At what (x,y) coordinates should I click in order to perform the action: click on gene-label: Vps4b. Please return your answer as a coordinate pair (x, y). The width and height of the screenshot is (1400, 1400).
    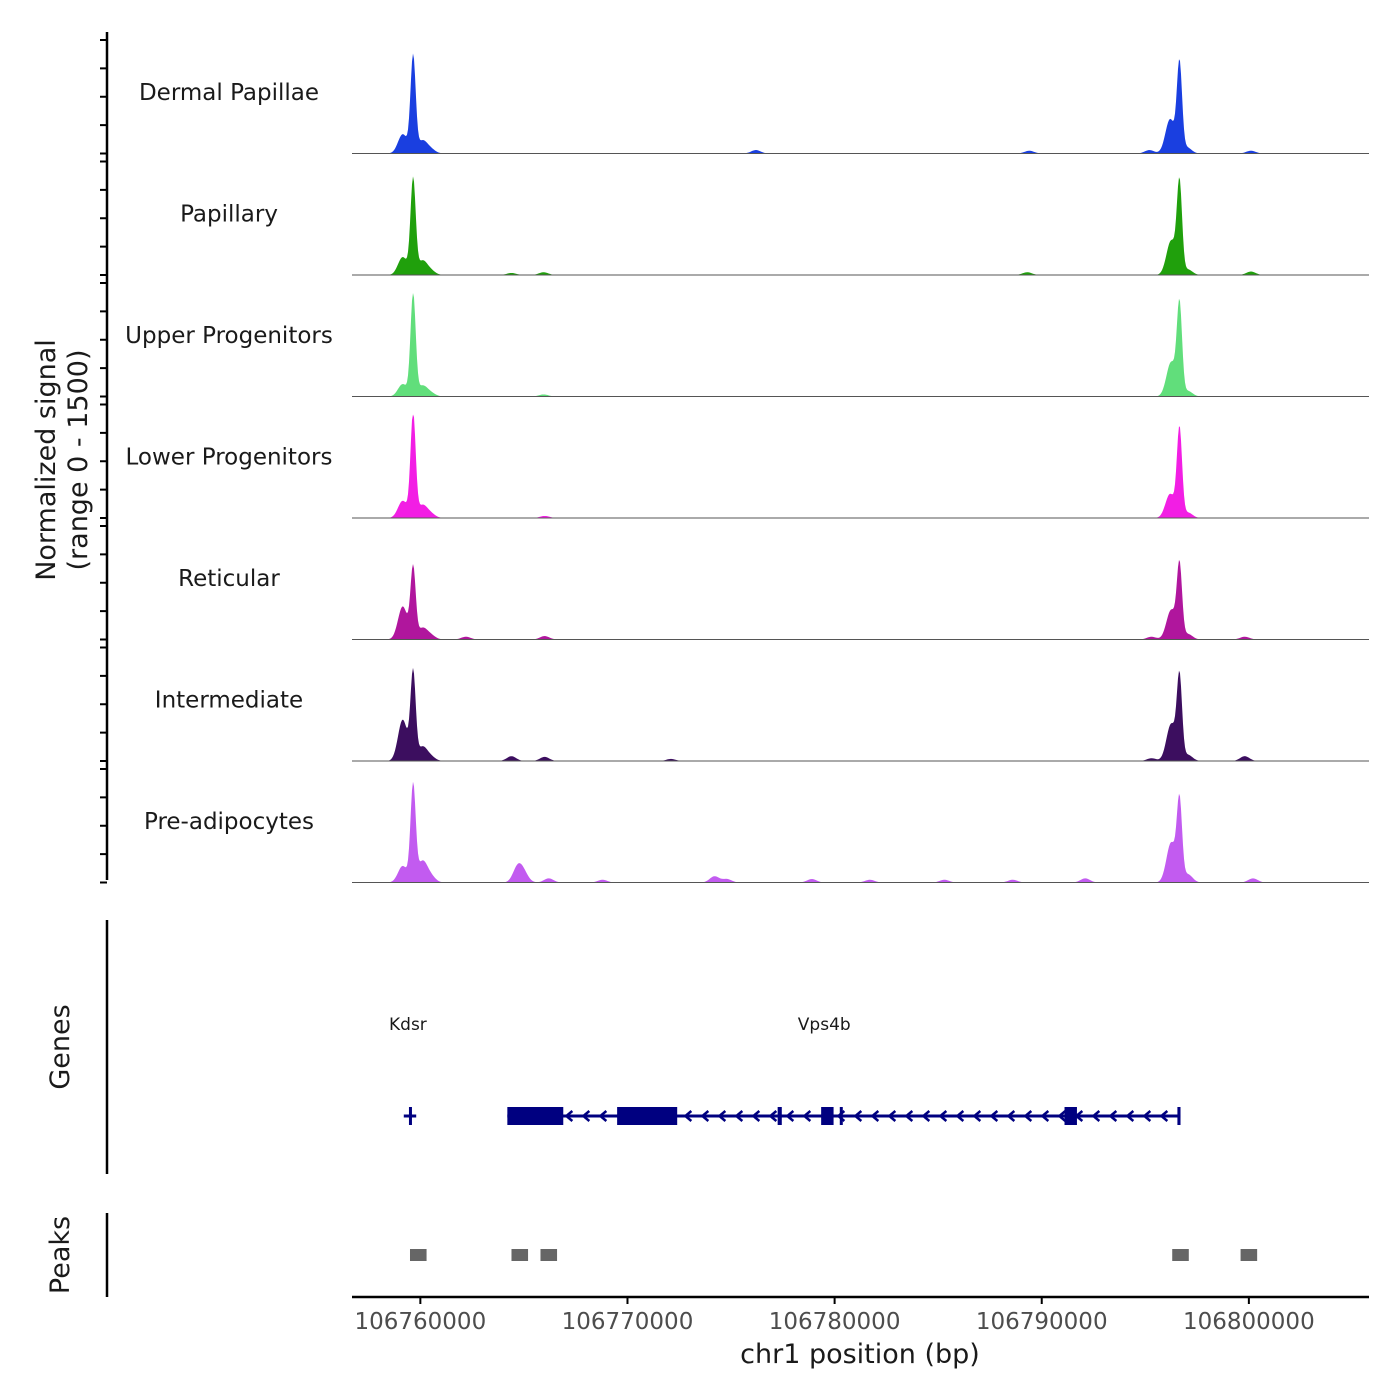
    Looking at the image, I should click on (824, 1025).